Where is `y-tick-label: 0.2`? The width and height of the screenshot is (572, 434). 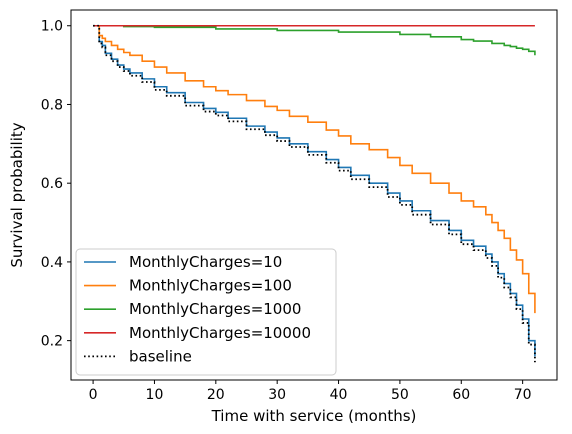 y-tick-label: 0.2 is located at coordinates (52, 342).